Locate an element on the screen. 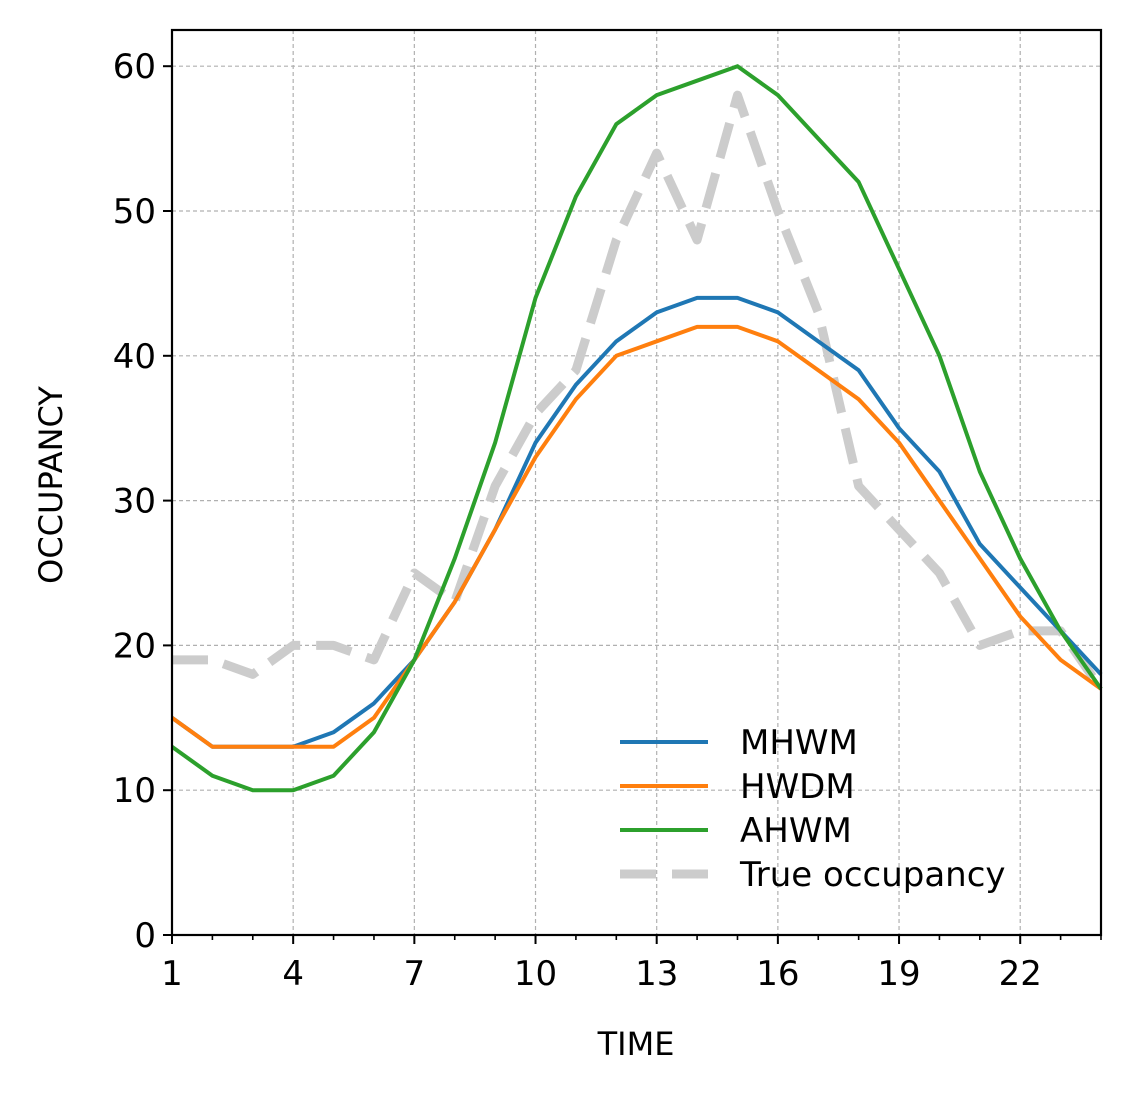 Image resolution: width=1130 pixels, height=1095 pixels. y-tick-label: 40 is located at coordinates (134, 357).